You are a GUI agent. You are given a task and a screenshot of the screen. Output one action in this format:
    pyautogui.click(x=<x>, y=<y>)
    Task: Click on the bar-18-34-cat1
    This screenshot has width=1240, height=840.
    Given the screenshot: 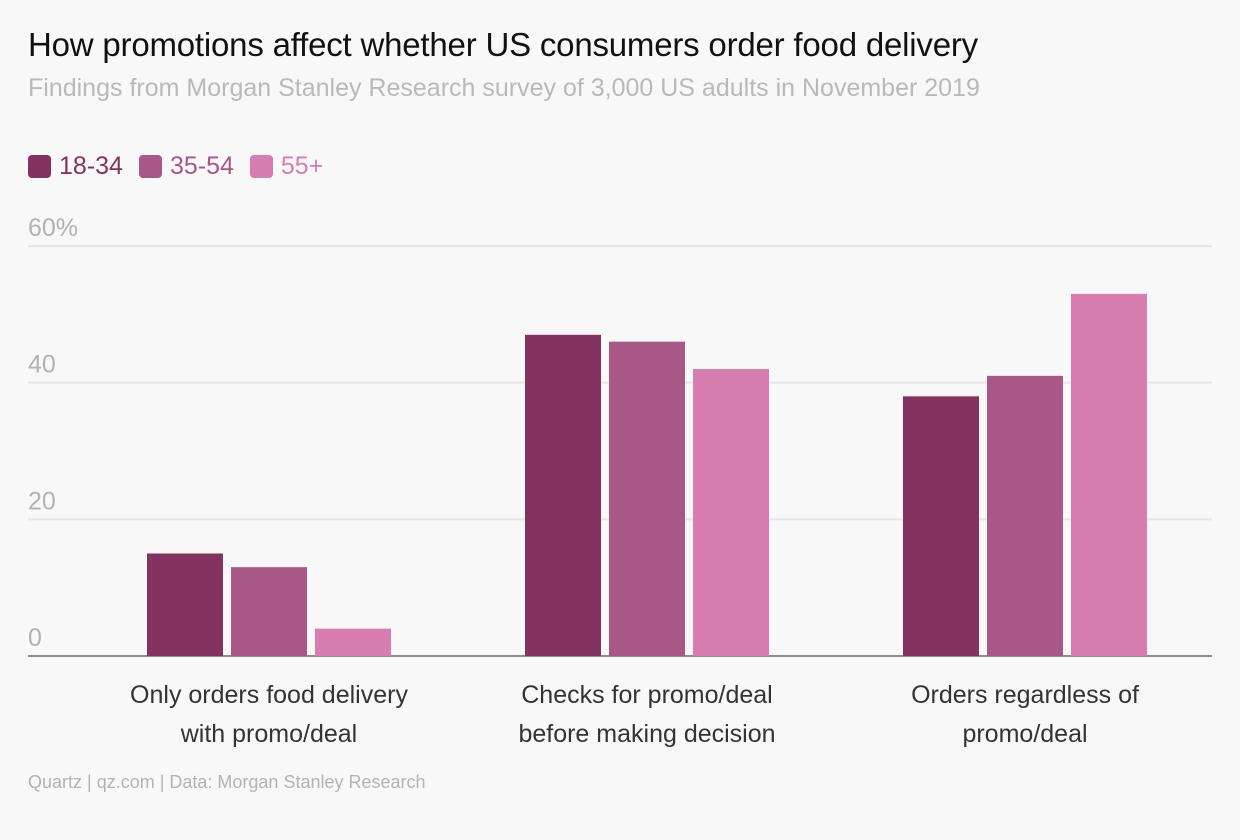 What is the action you would take?
    pyautogui.click(x=563, y=495)
    